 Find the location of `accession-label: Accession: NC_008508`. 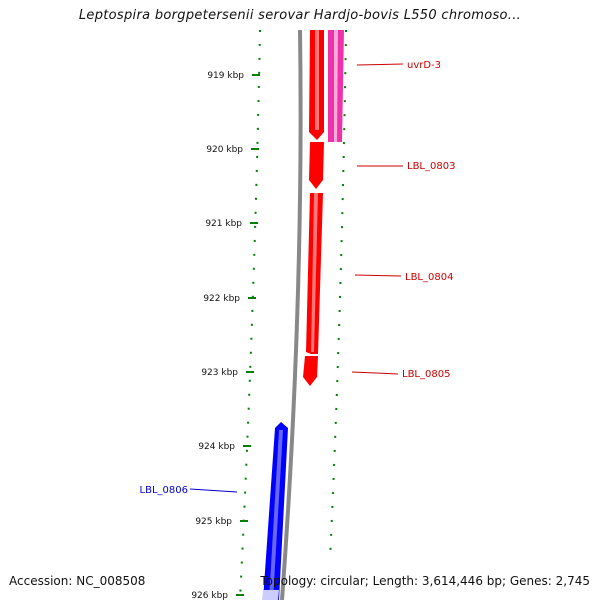

accession-label: Accession: NC_008508 is located at coordinates (77, 581).